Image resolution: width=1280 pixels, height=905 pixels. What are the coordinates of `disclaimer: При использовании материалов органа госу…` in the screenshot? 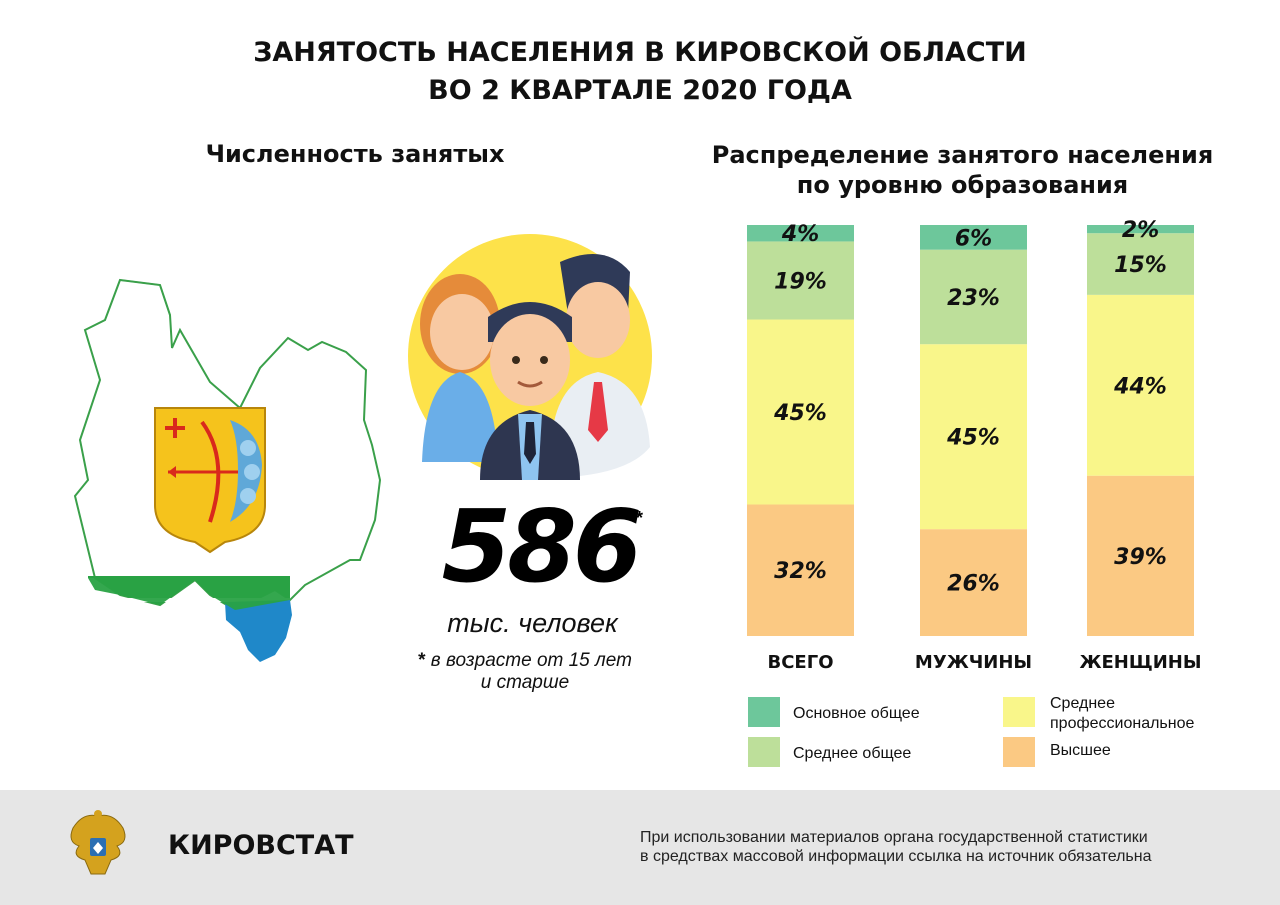 It's located at (930, 847).